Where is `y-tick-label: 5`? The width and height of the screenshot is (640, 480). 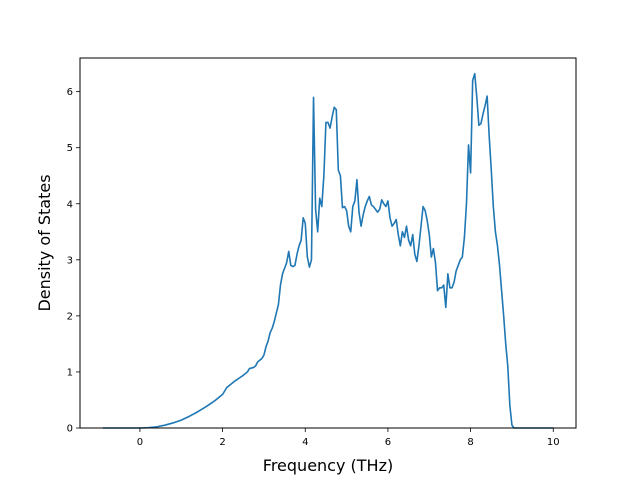
y-tick-label: 5 is located at coordinates (70, 148).